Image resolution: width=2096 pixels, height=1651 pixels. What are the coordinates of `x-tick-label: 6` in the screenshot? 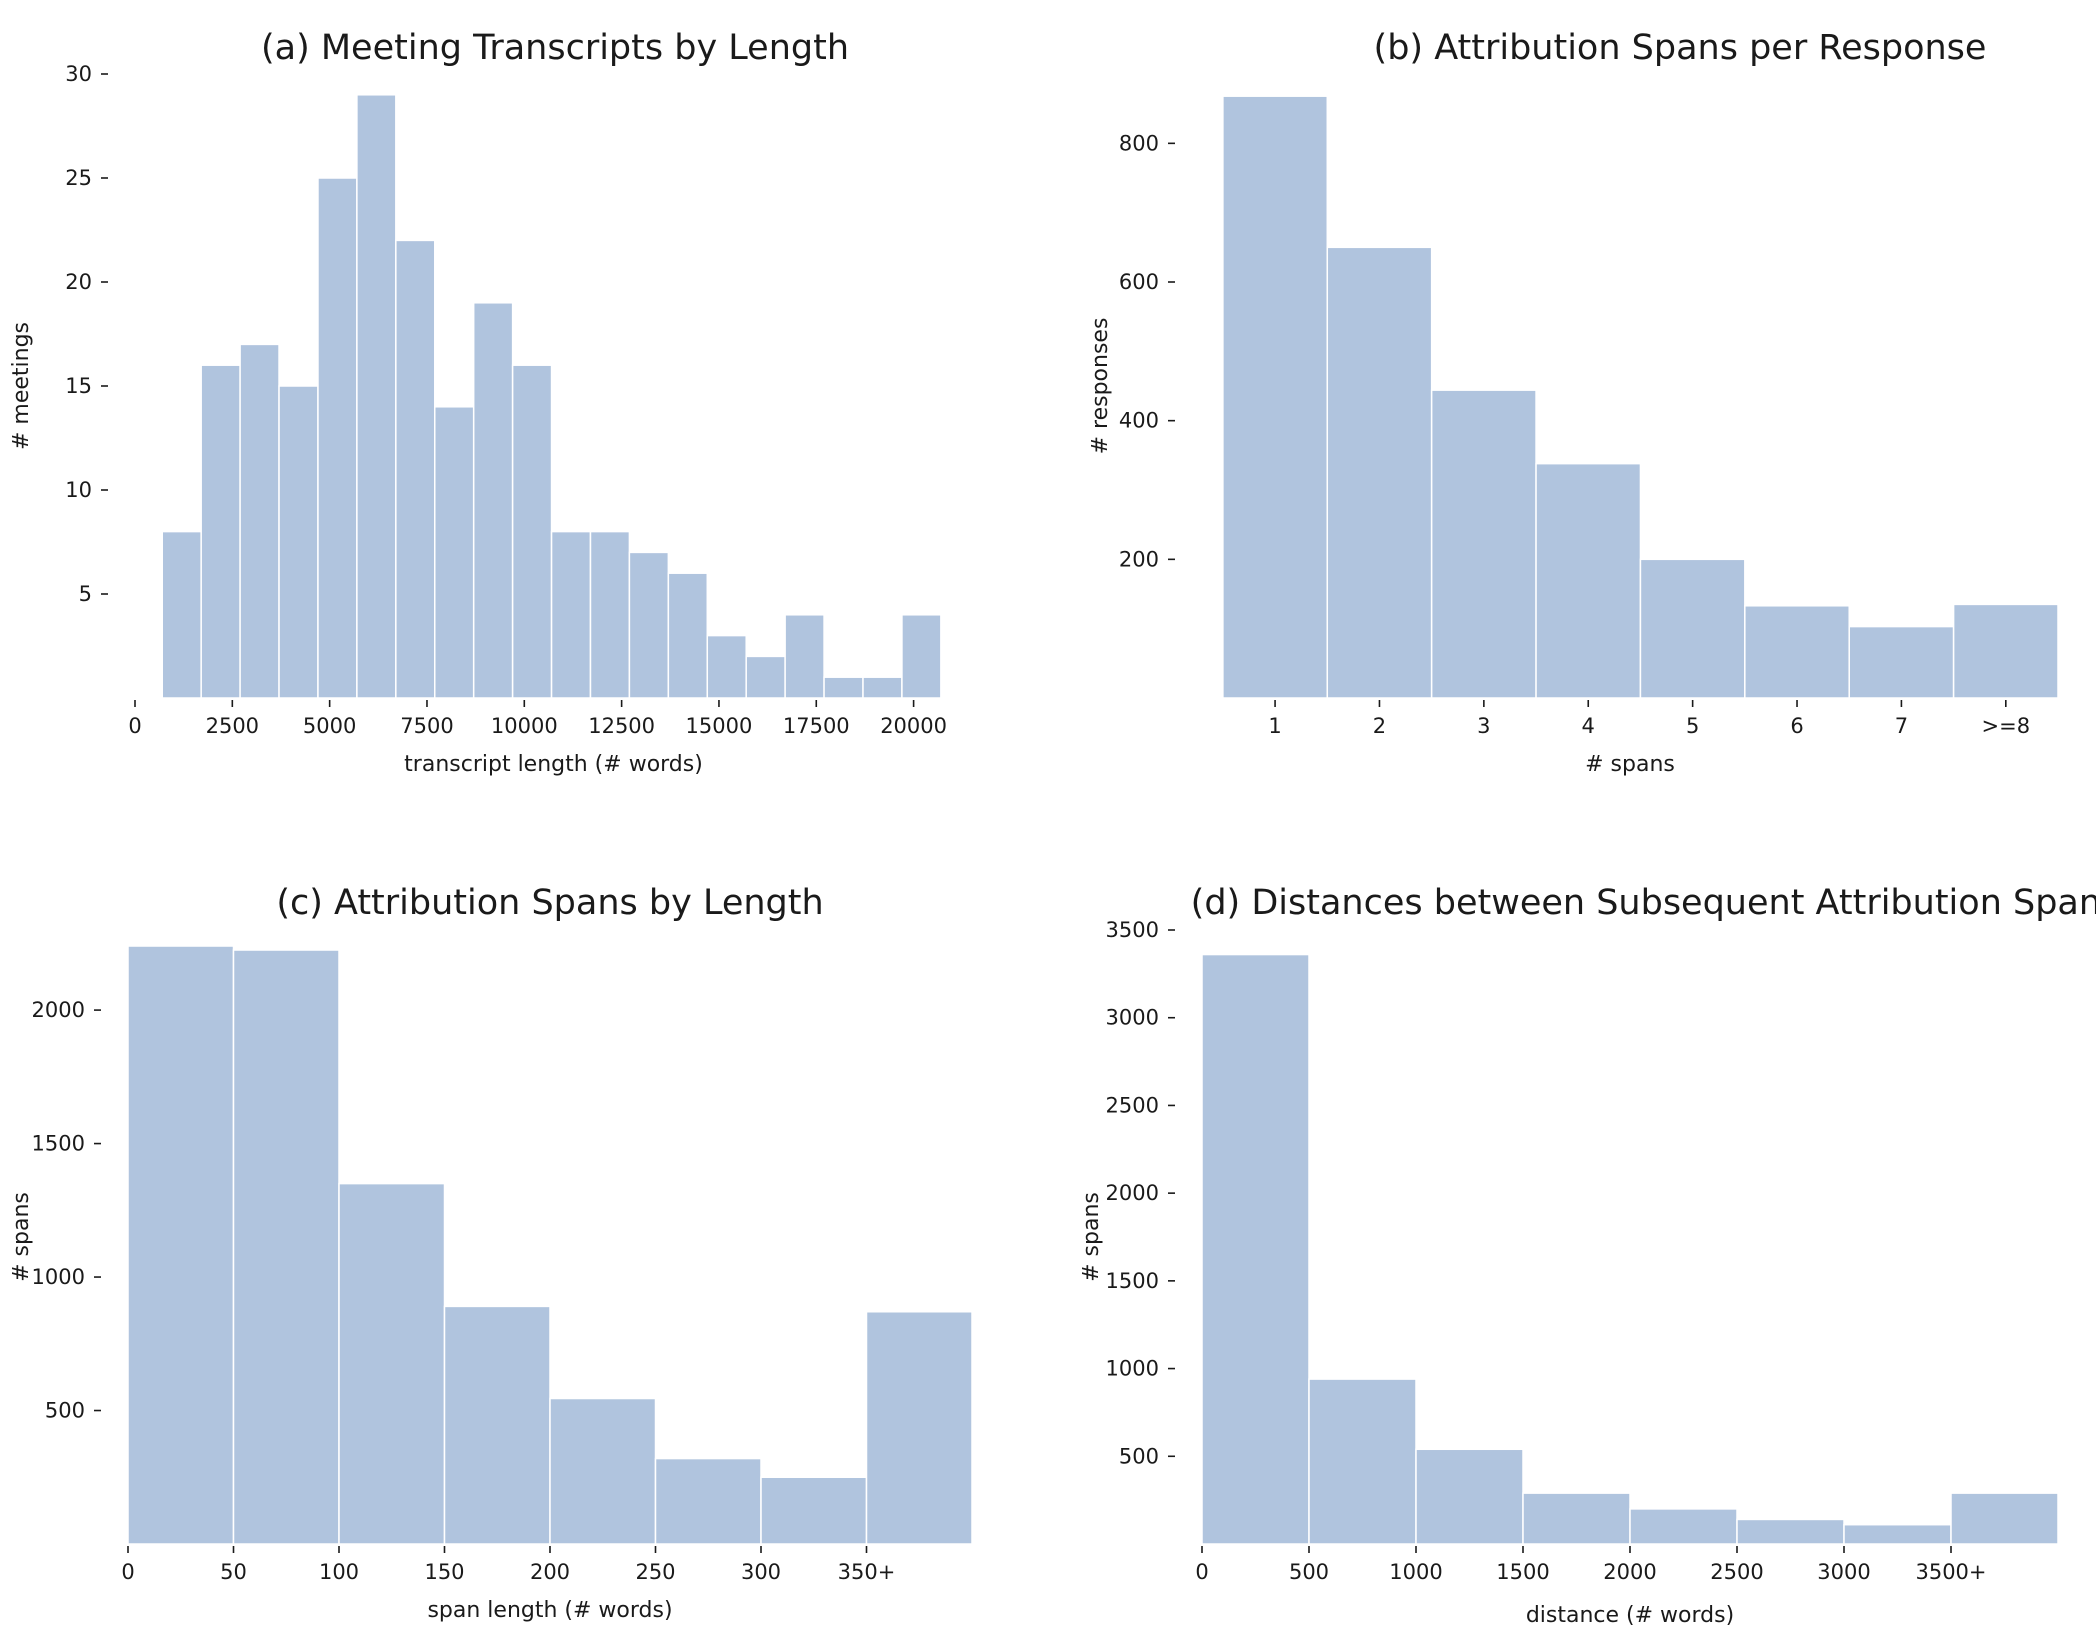 It's located at (1796, 726).